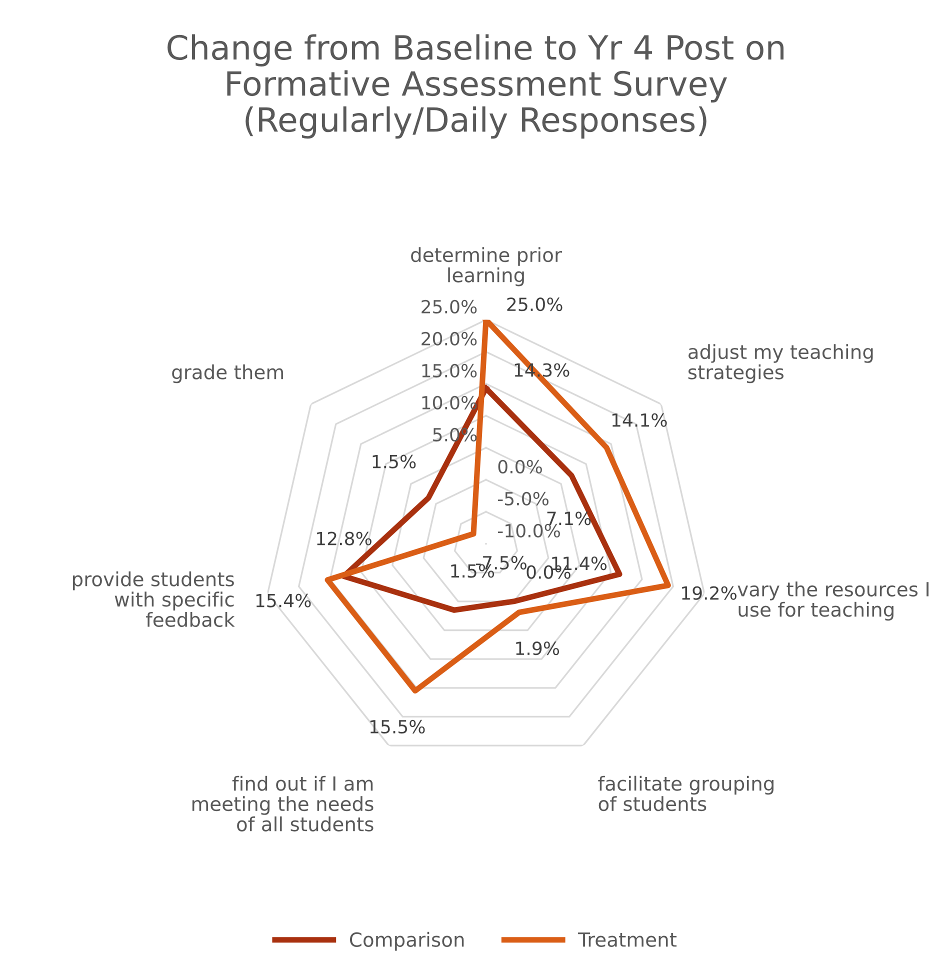 The height and width of the screenshot is (978, 952). Describe the element at coordinates (534, 305) in the screenshot. I see `data-label: 25.0%` at that location.